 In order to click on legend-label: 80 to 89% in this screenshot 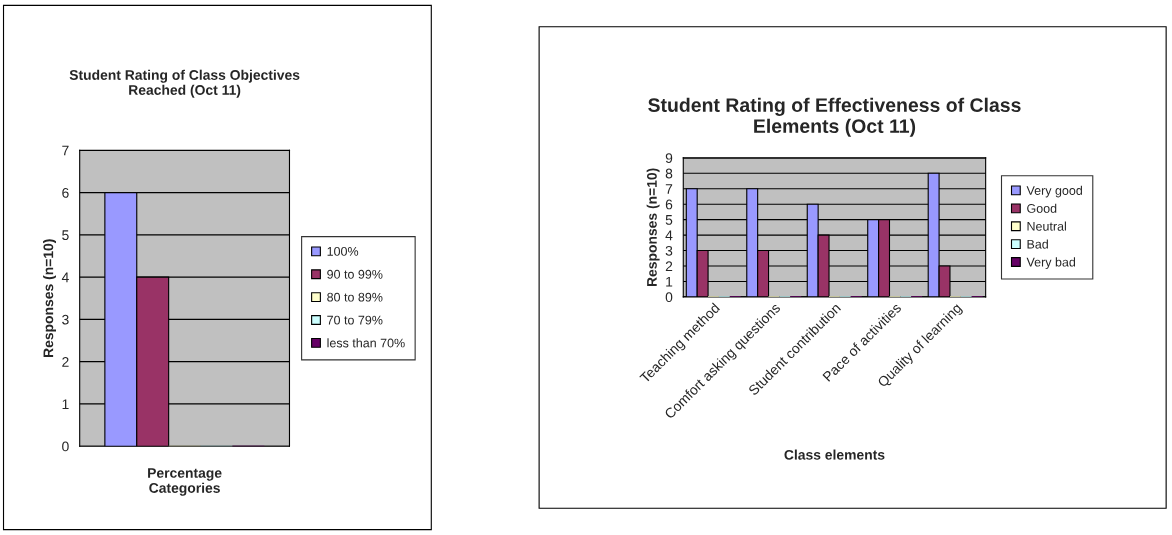, I will do `click(355, 297)`.